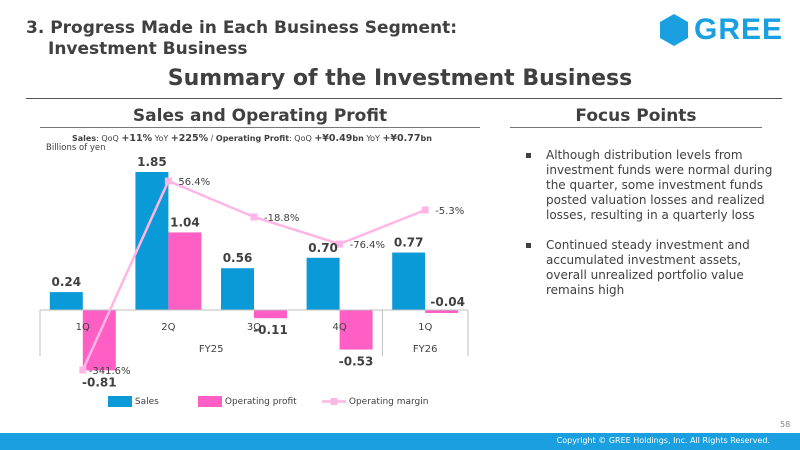 This screenshot has width=800, height=450. What do you see at coordinates (674, 30) in the screenshot?
I see `hexagon-logo-icon` at bounding box center [674, 30].